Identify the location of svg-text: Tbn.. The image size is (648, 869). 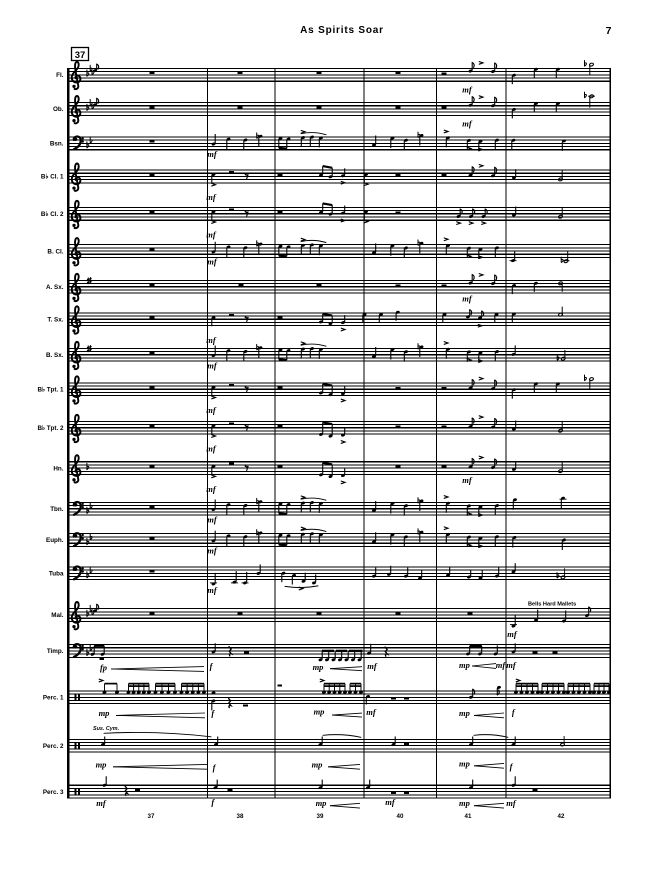
(57, 509).